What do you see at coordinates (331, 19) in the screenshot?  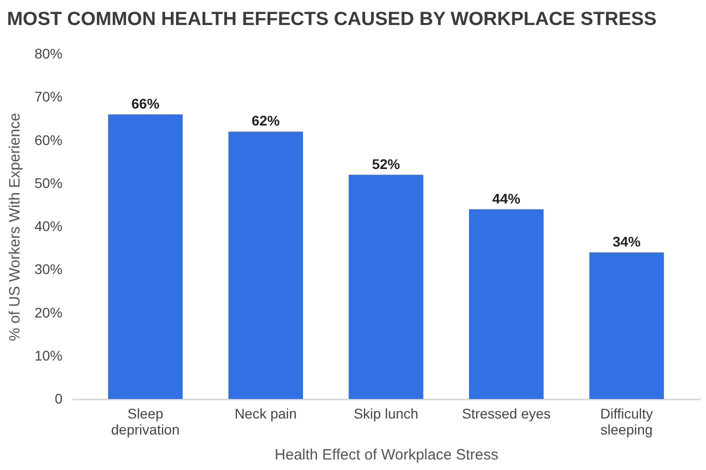 I see `chart-title: MOST COMMON HEALTH EFFECTS CAUSED BY WORKPLACE STRESS` at bounding box center [331, 19].